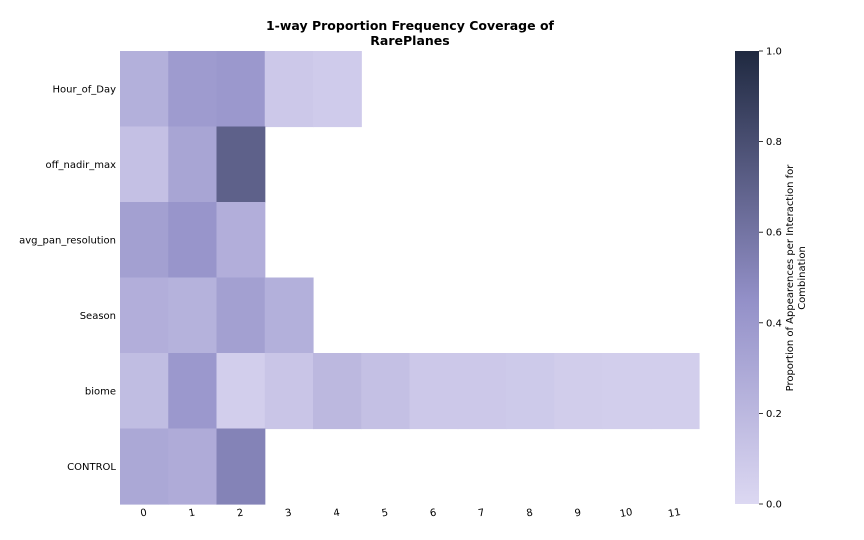  I want to click on chart-title-line-2: RarePlanes, so click(409, 40).